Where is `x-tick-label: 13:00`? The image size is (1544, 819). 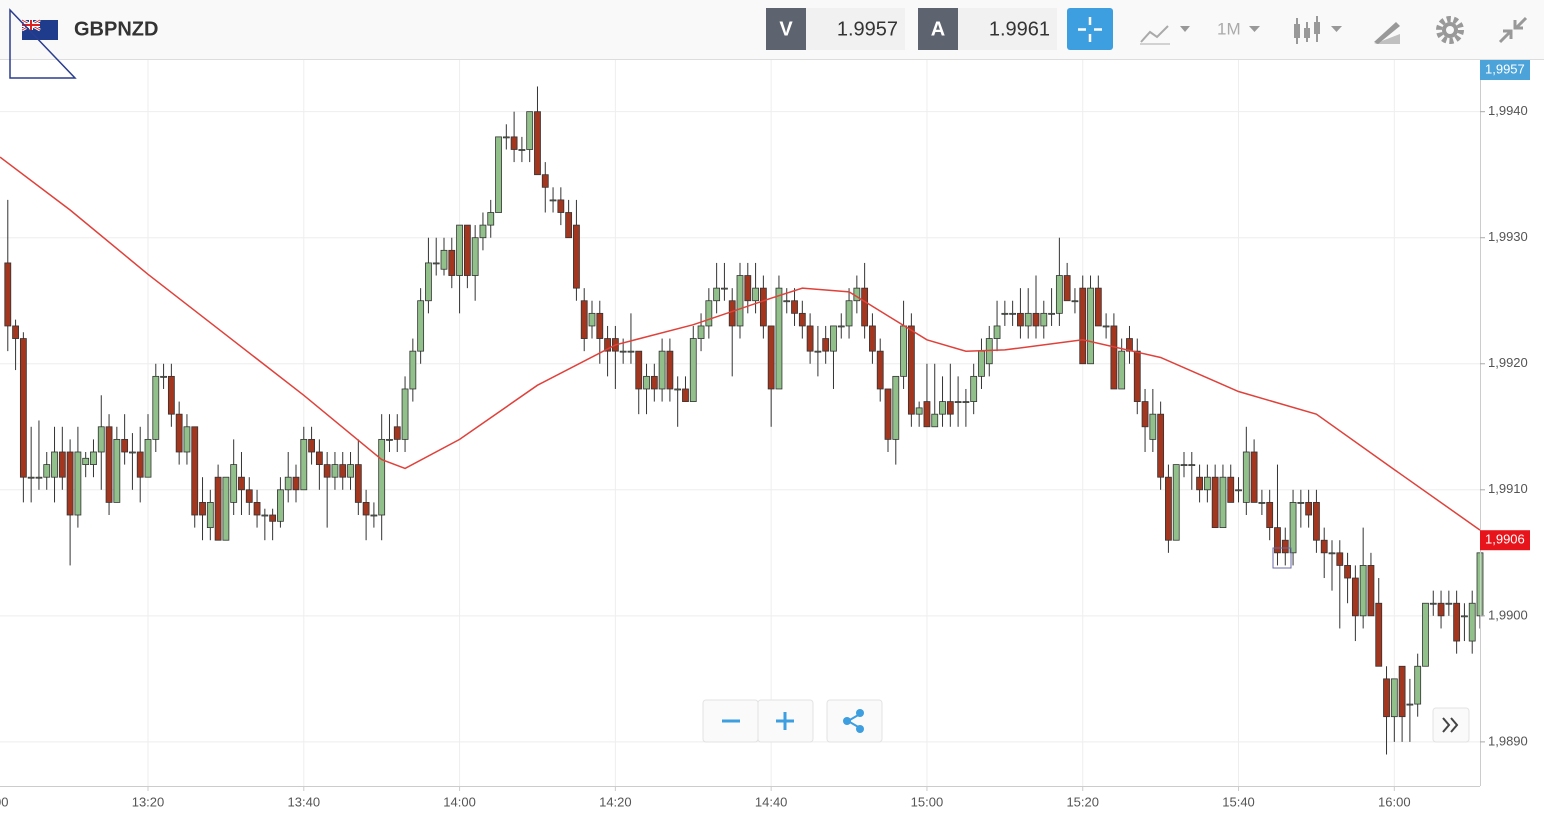 x-tick-label: 13:00 is located at coordinates (4, 801).